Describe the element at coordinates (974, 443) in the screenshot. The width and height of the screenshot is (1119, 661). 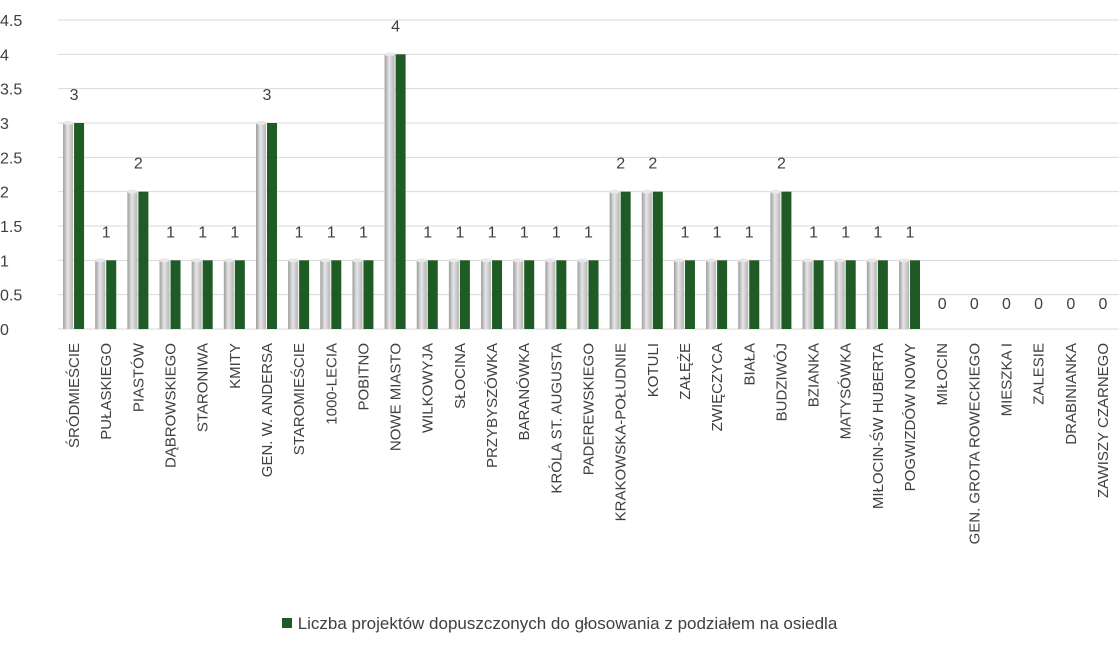
I see `category-label: GEN. GROTA ROWECKIEGO` at that location.